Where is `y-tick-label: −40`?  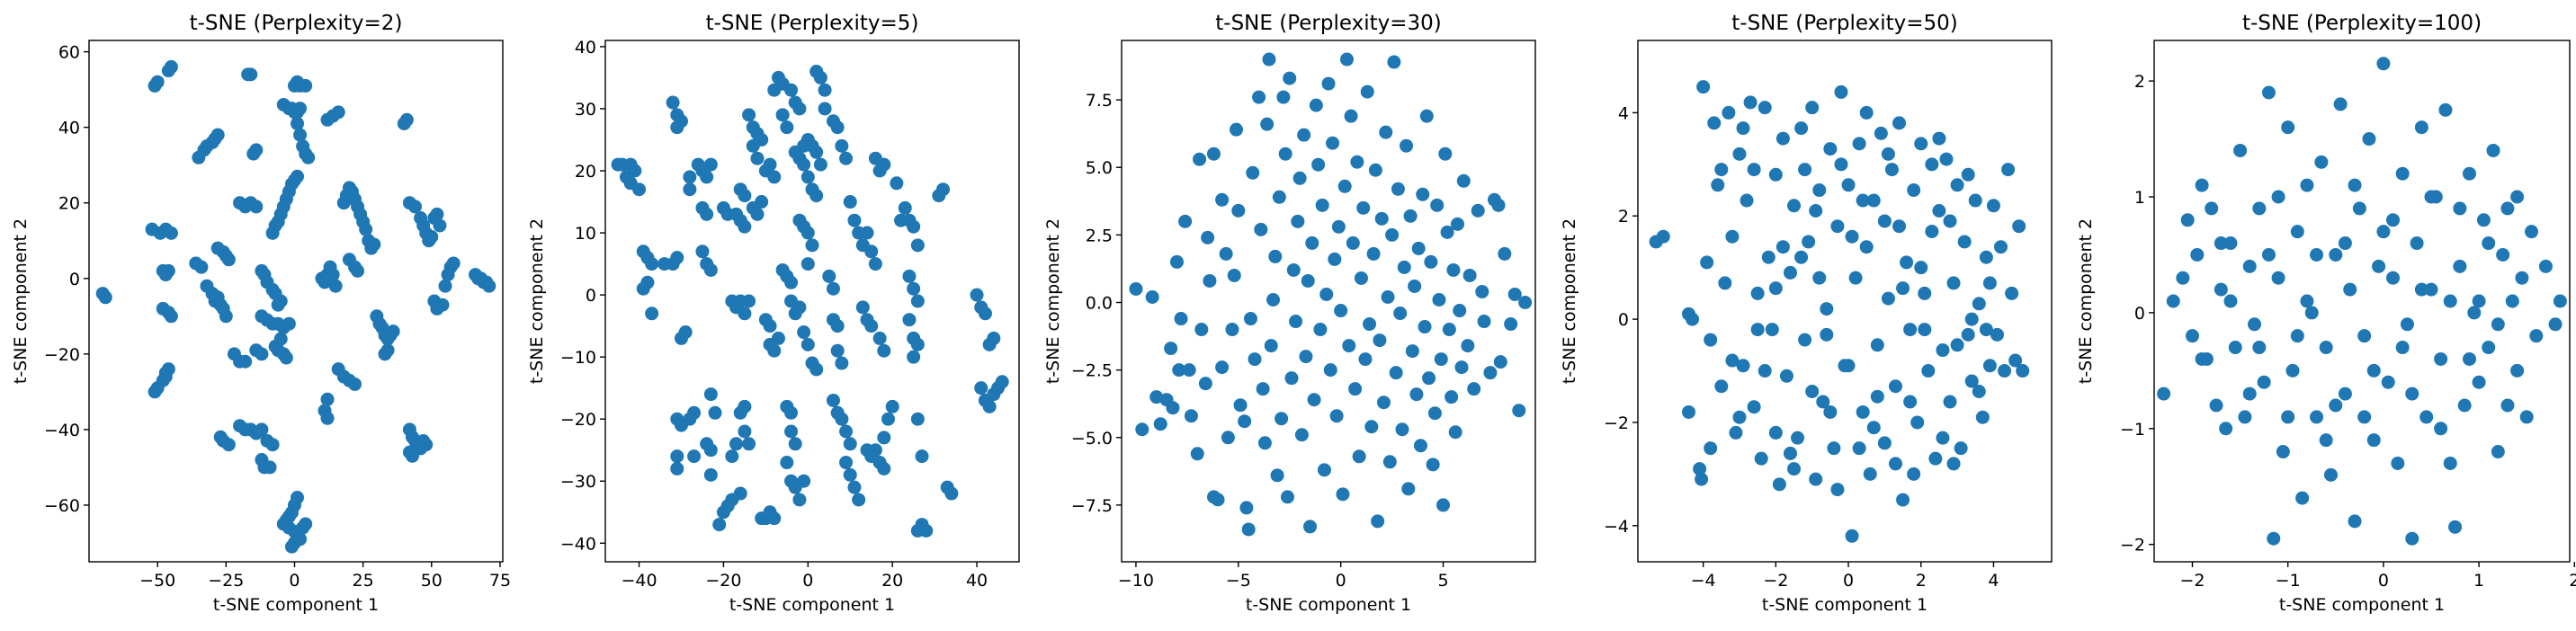
y-tick-label: −40 is located at coordinates (578, 544).